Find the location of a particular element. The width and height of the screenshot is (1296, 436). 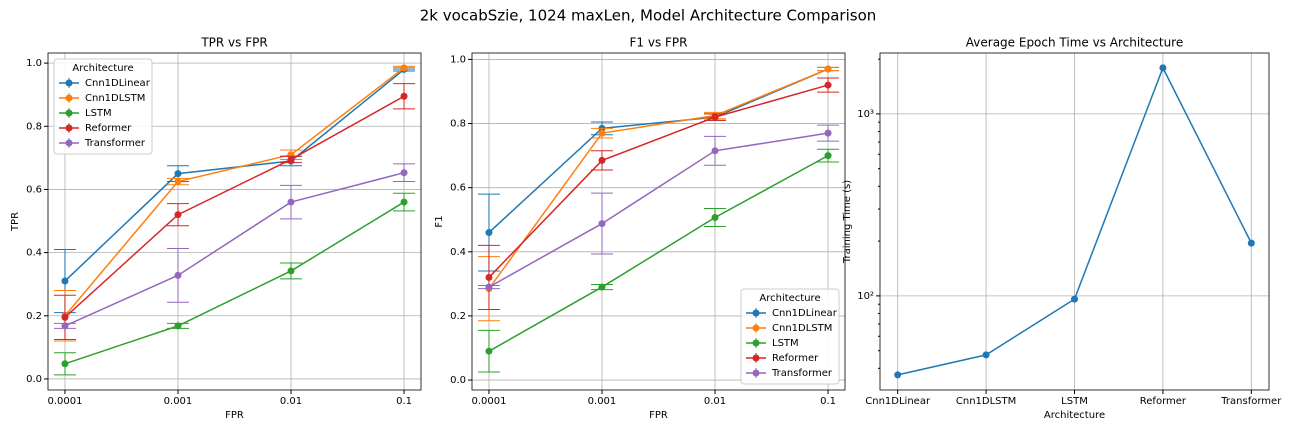

x-tick-label: Cnn1DLinear is located at coordinates (898, 401).